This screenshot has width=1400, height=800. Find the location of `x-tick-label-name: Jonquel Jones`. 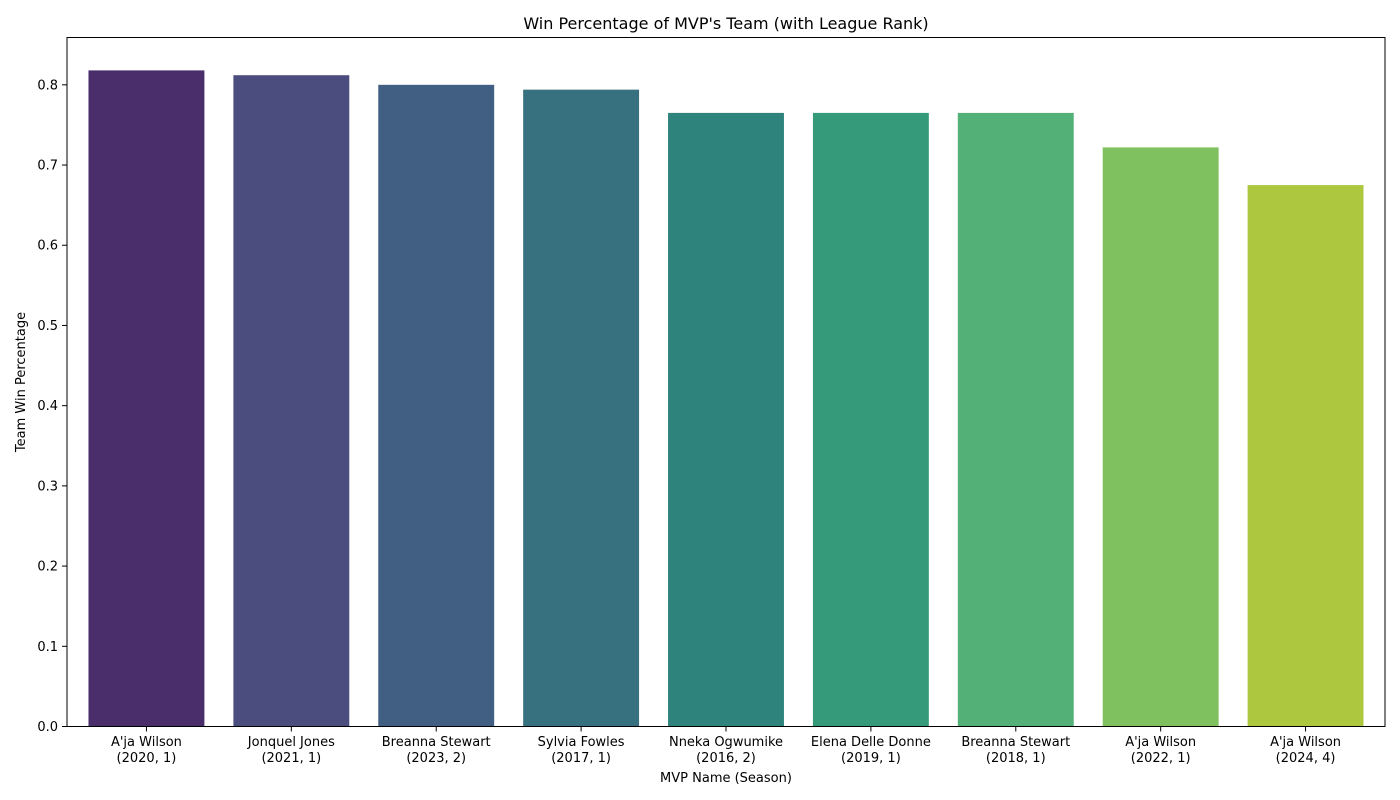

x-tick-label-name: Jonquel Jones is located at coordinates (291, 742).